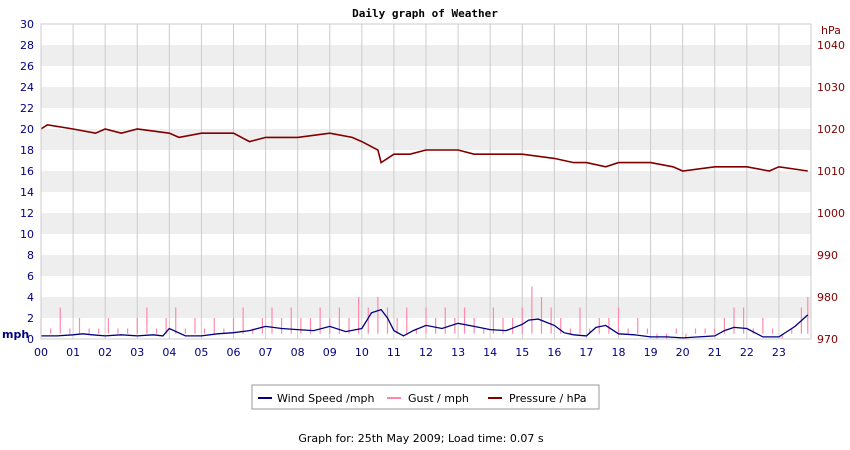 The image size is (850, 450). I want to click on x-tick-label: 02, so click(105, 352).